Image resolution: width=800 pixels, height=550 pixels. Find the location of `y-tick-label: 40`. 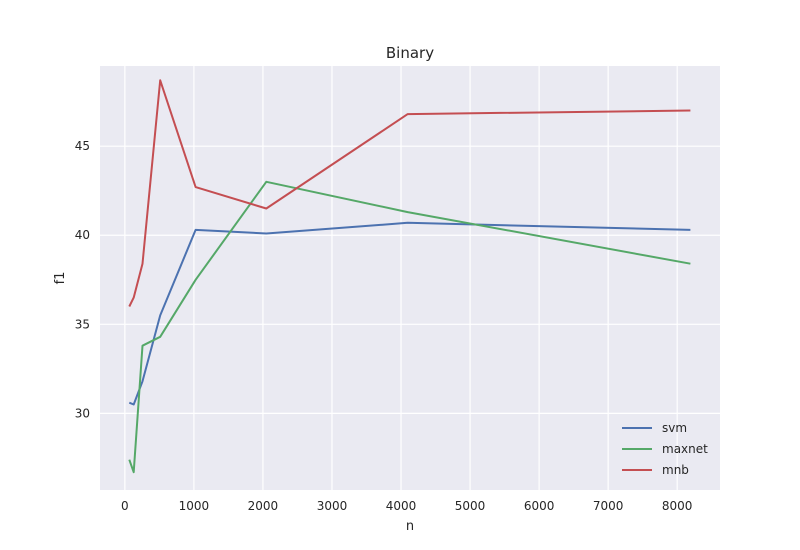

y-tick-label: 40 is located at coordinates (82, 235).